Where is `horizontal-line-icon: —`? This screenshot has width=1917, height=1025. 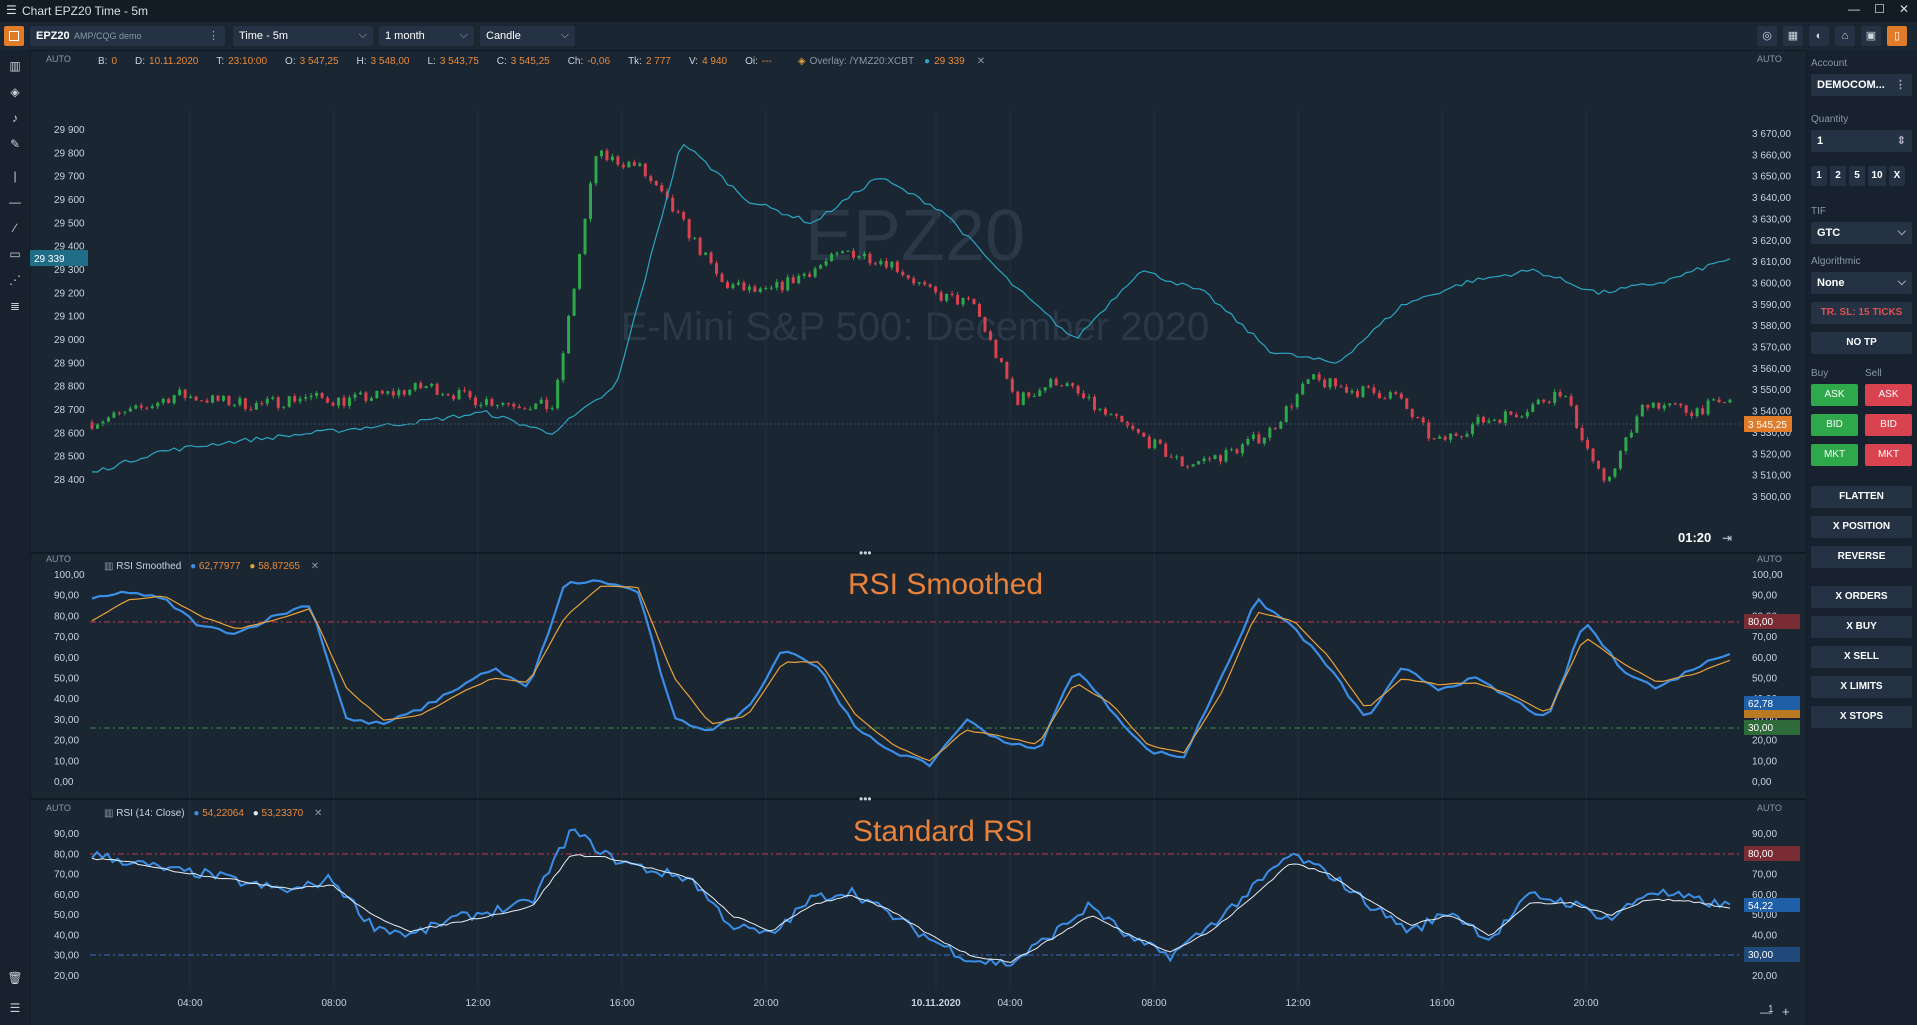 horizontal-line-icon: — is located at coordinates (15, 202).